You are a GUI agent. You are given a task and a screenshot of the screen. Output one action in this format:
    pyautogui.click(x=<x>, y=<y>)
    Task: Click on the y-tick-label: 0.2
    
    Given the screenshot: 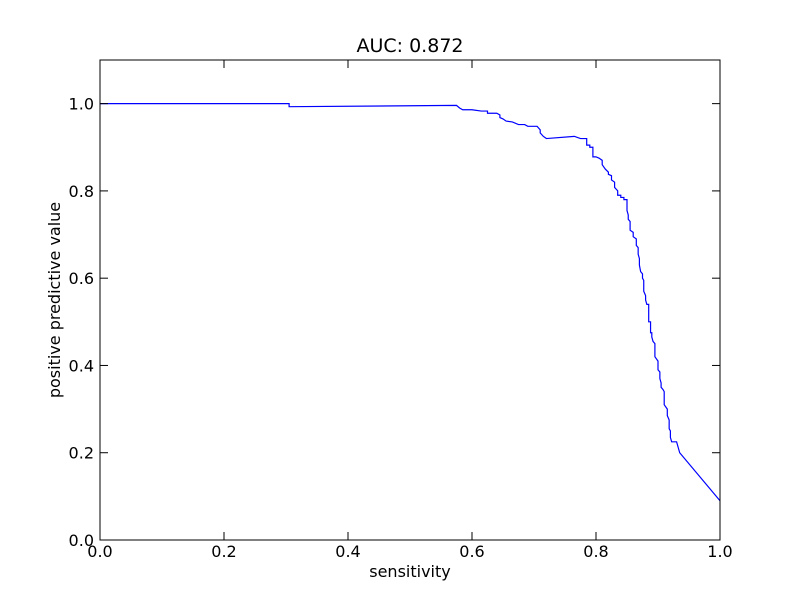 What is the action you would take?
    pyautogui.click(x=81, y=453)
    